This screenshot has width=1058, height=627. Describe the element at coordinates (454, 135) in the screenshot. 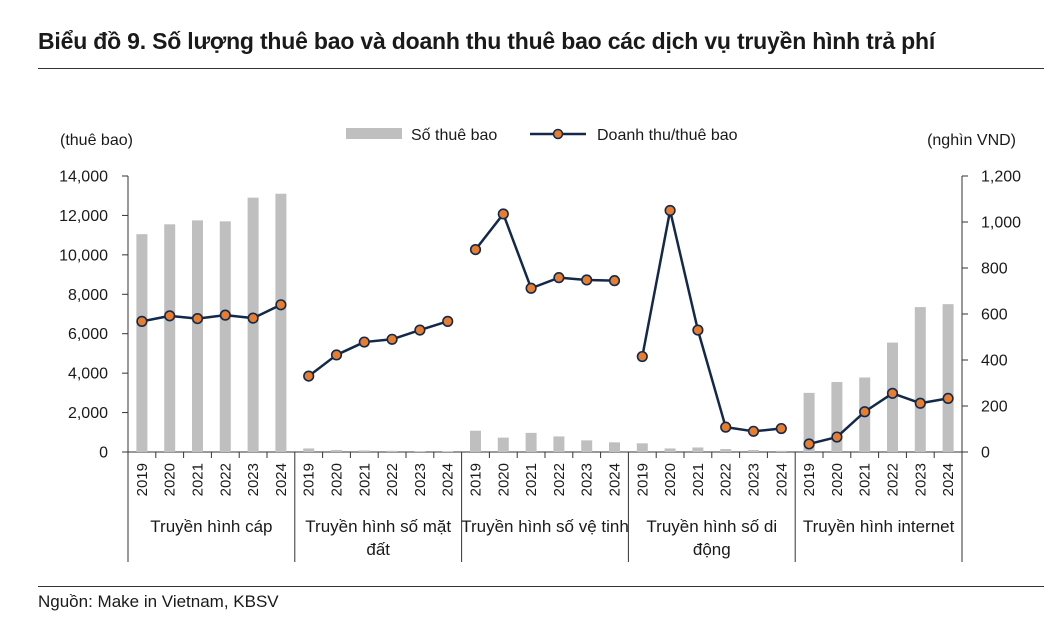

I see `legend-bar-label: Số thuê bao` at that location.